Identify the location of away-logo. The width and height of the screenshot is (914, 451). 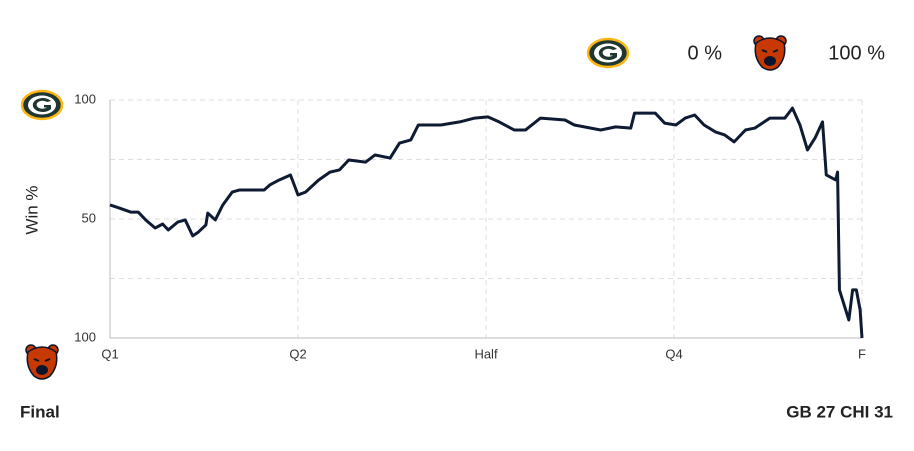
(770, 53).